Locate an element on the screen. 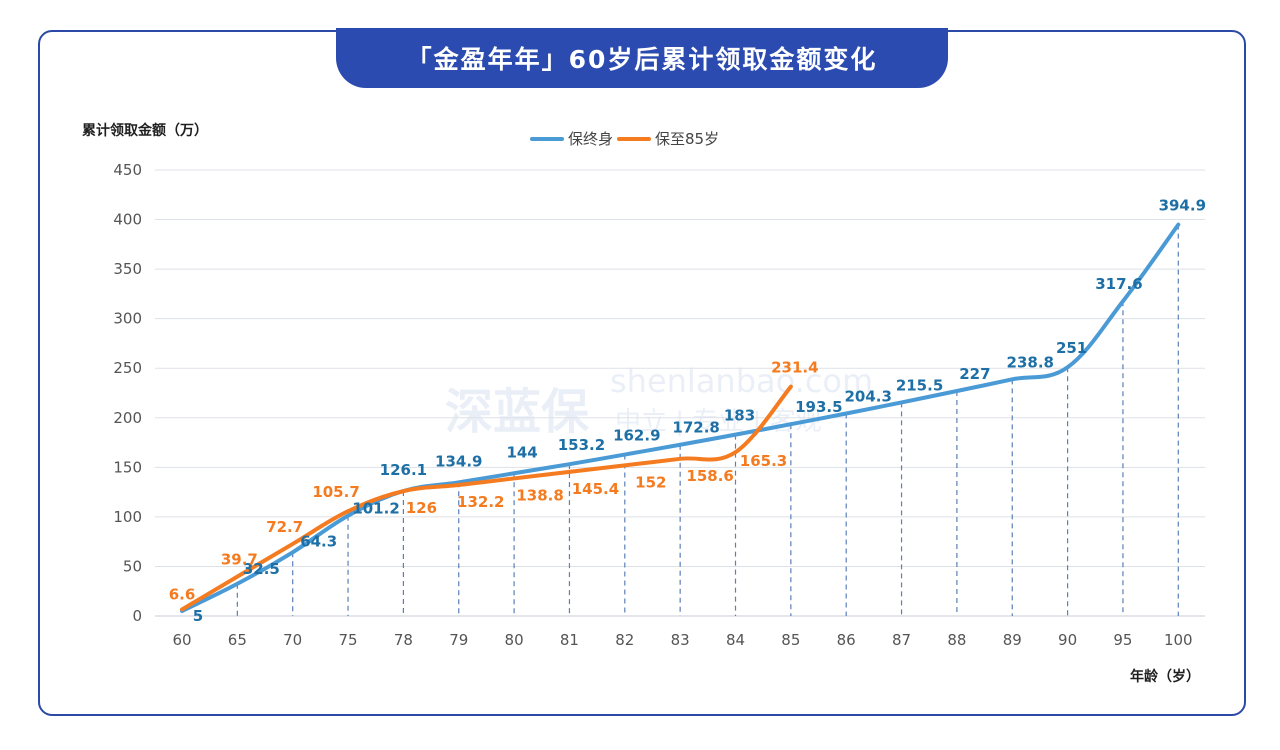 Image resolution: width=1280 pixels, height=750 pixels. data-label-blue: 394.9 is located at coordinates (1182, 206).